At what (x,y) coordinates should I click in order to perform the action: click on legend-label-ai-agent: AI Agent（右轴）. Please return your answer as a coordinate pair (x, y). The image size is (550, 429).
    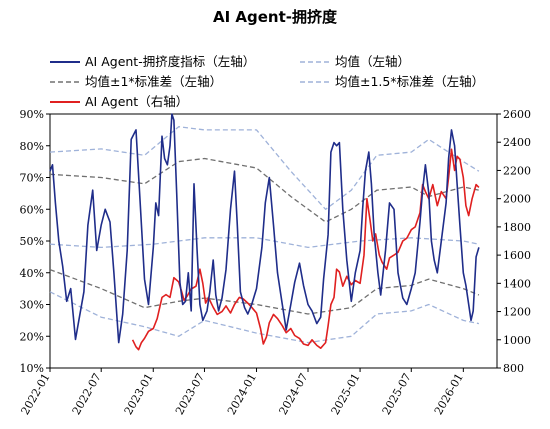
    Looking at the image, I should click on (136, 101).